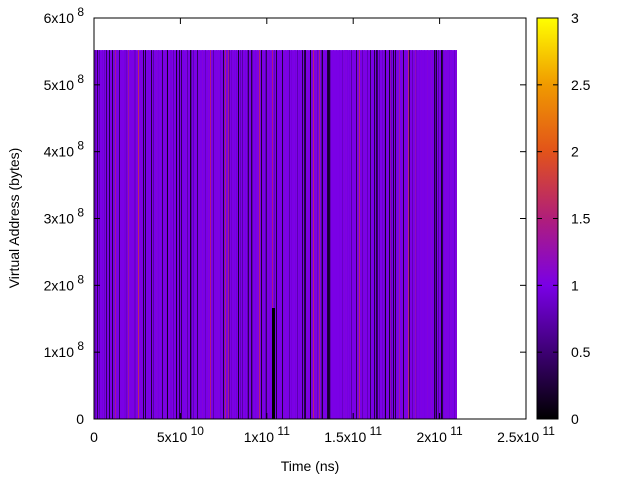 This screenshot has width=640, height=480. What do you see at coordinates (94, 437) in the screenshot?
I see `x-tick-label: 0` at bounding box center [94, 437].